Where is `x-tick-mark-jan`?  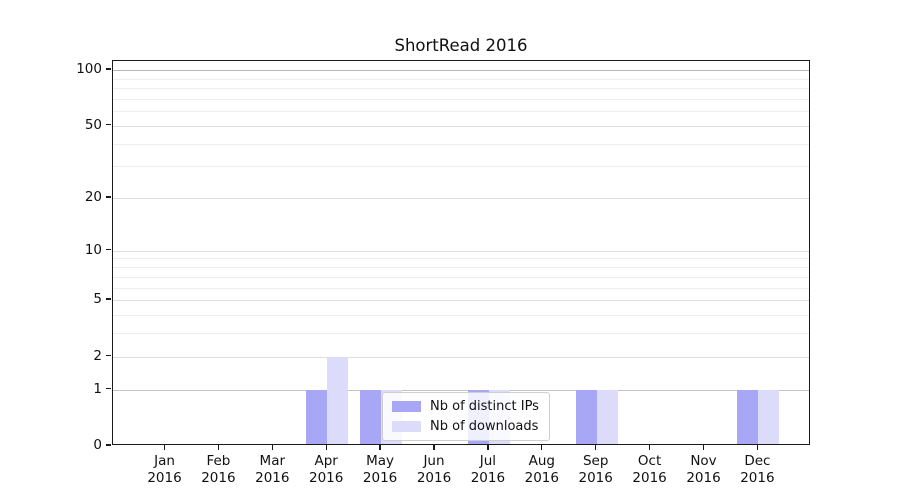 x-tick-mark-jan is located at coordinates (164, 447).